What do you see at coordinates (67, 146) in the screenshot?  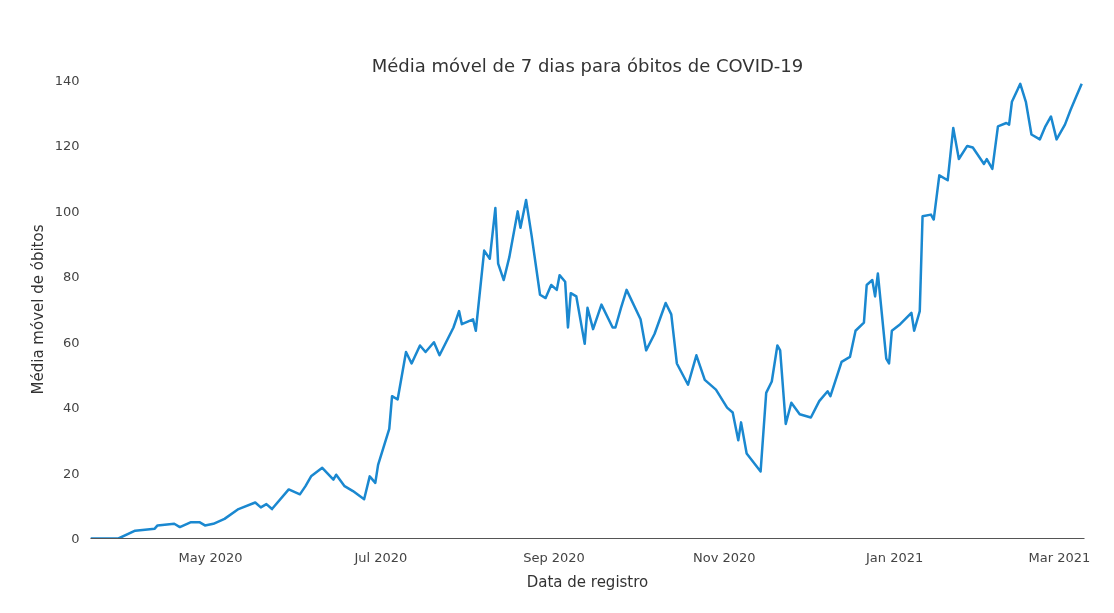 I see `y-tick-label: 120` at bounding box center [67, 146].